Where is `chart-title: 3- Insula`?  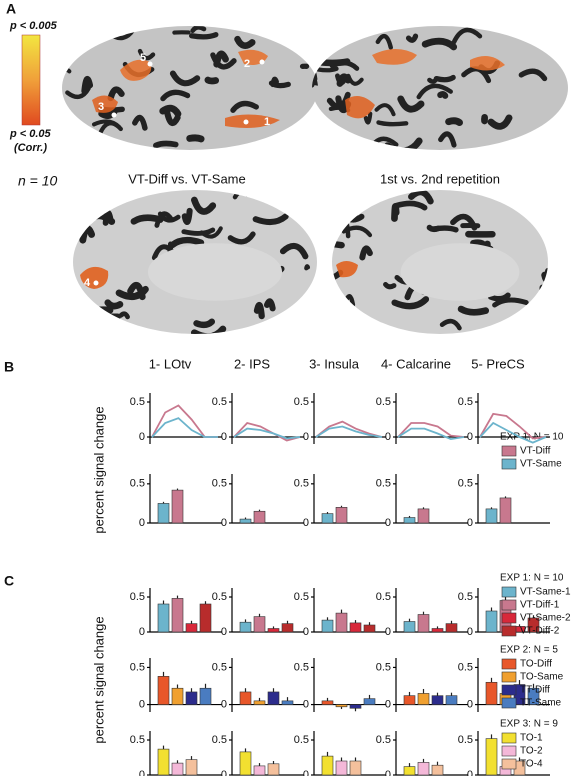
chart-title: 3- Insula is located at coordinates (334, 363).